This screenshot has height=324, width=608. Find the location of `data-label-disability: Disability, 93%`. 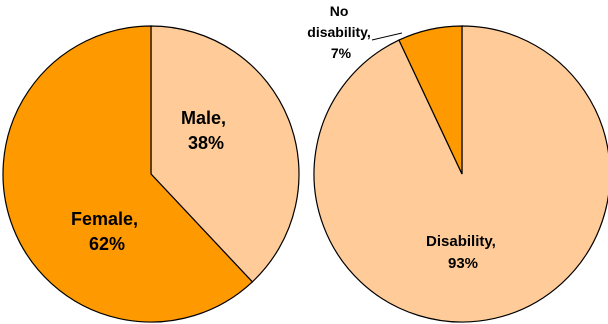

data-label-disability: Disability, 93% is located at coordinates (463, 252).